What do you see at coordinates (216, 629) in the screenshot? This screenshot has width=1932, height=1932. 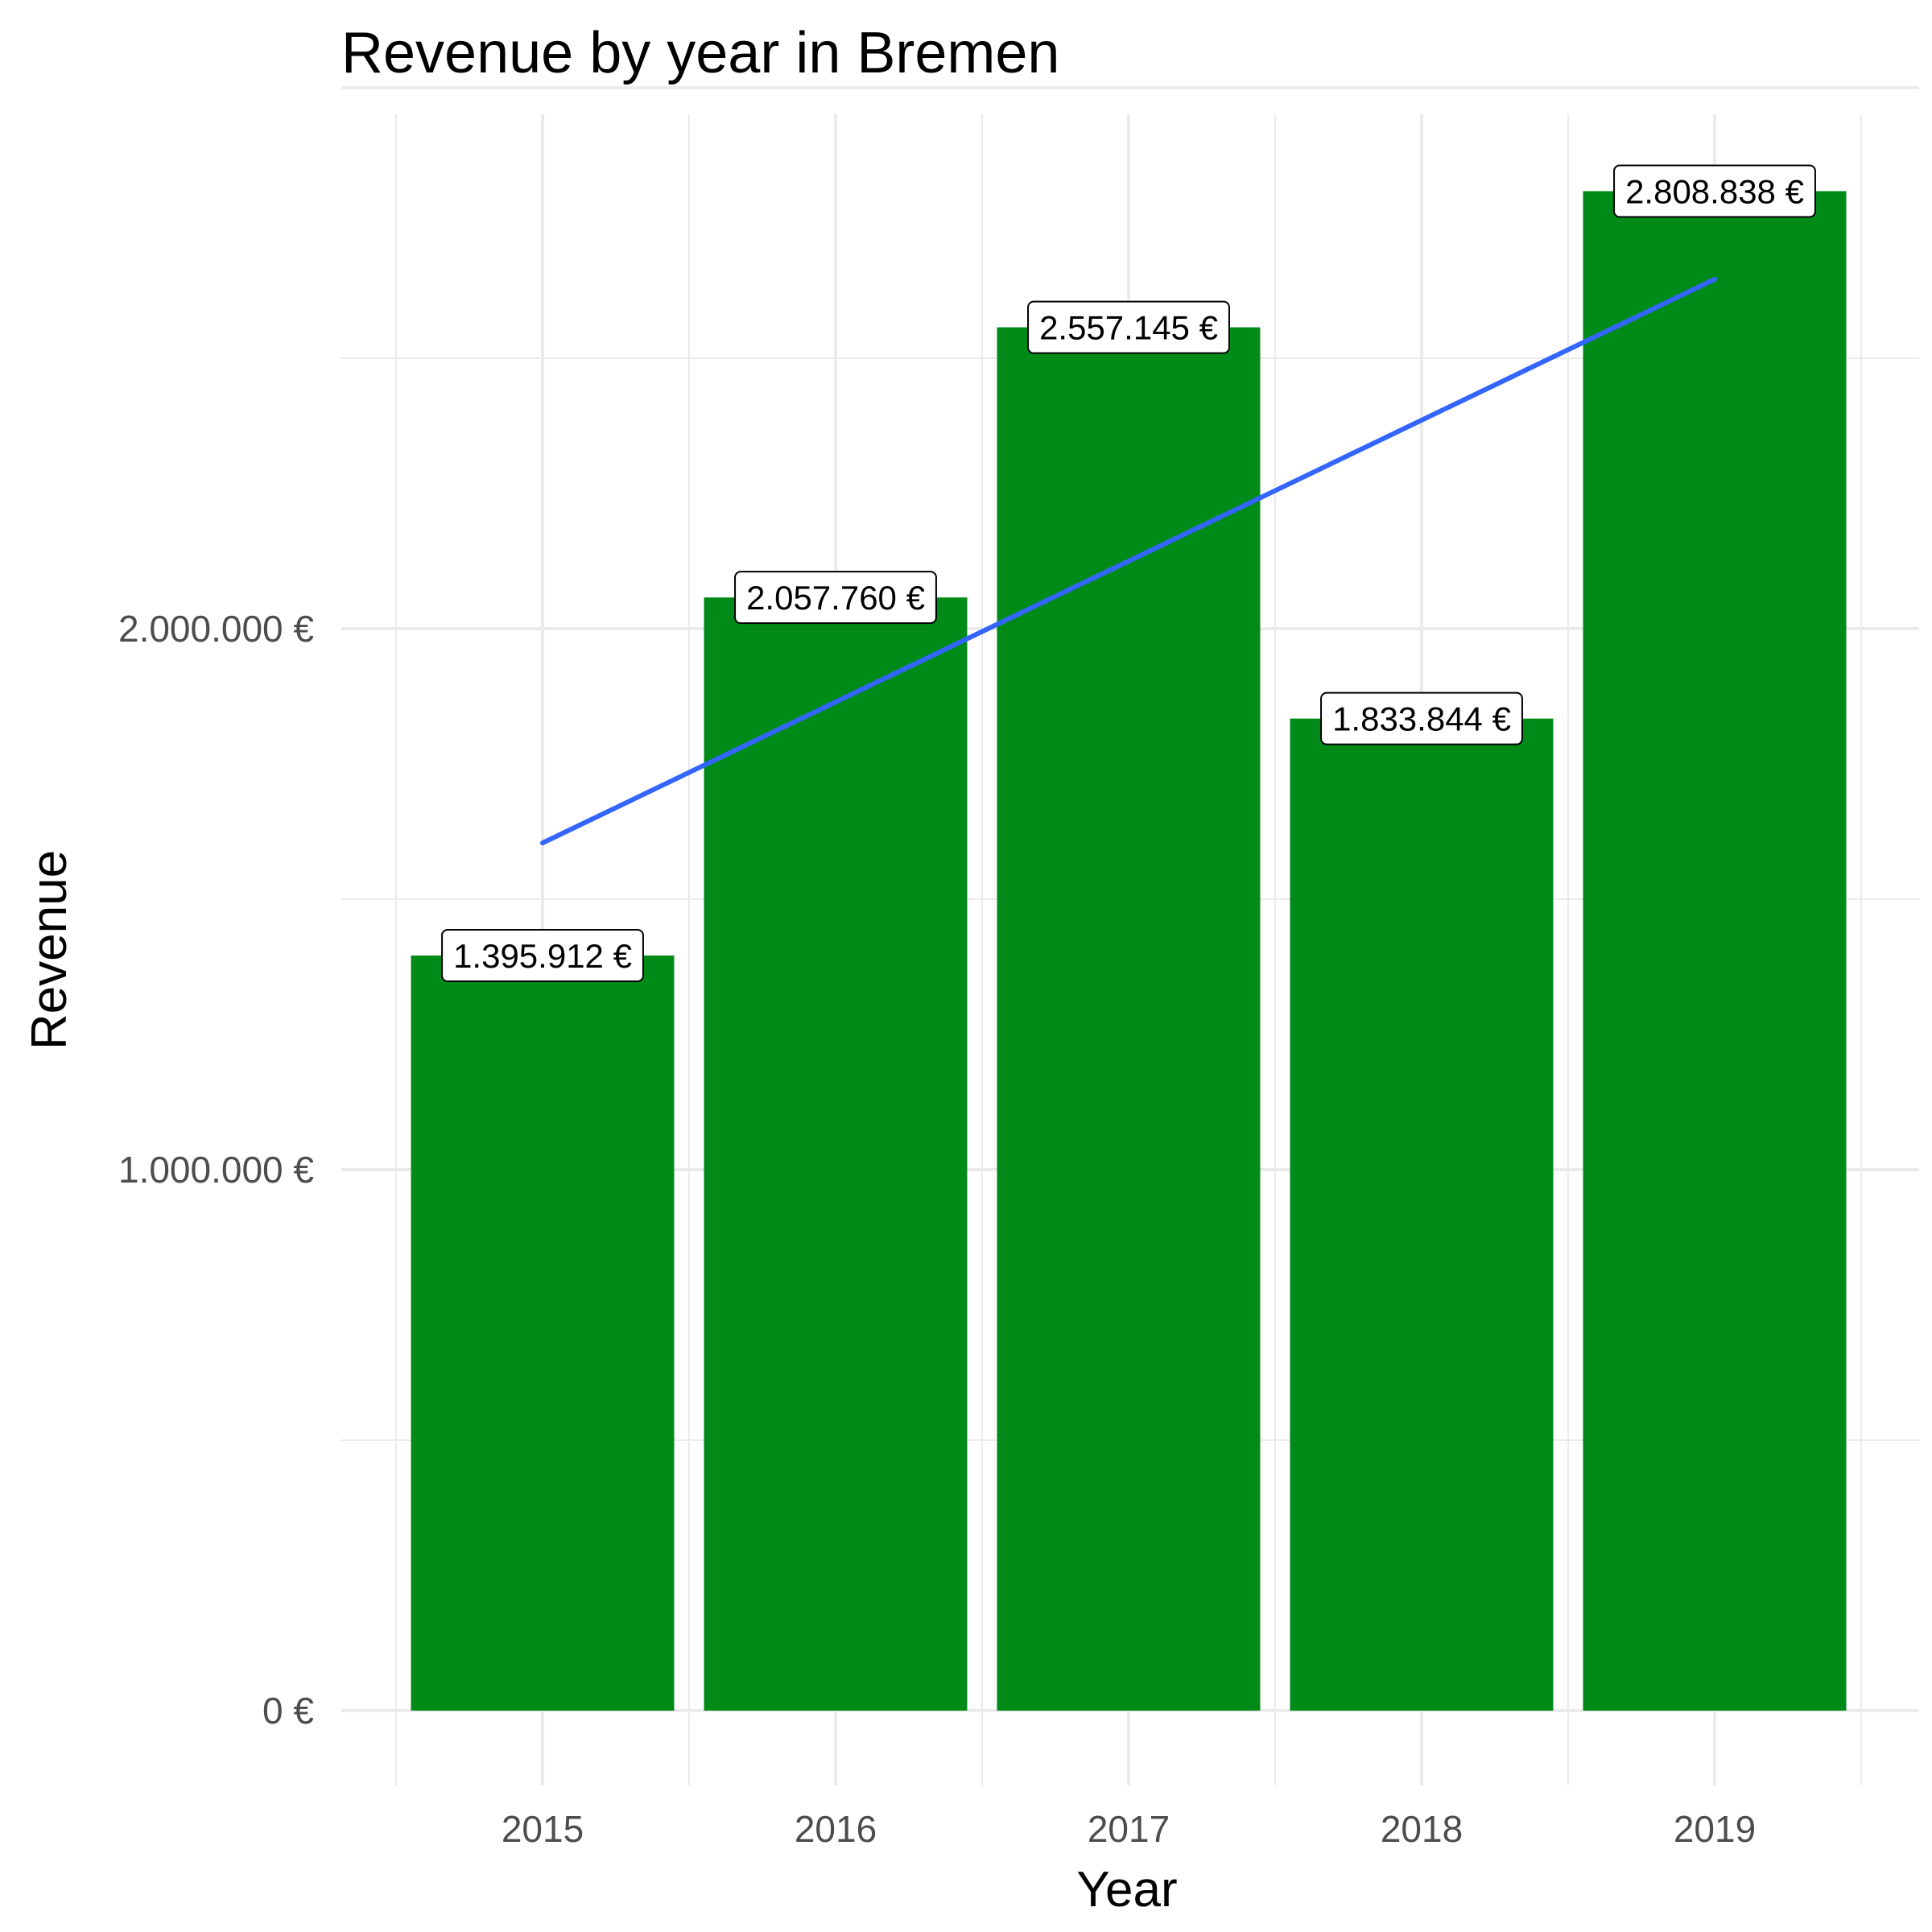 I see `y-tick-label: 2.000.000 €` at bounding box center [216, 629].